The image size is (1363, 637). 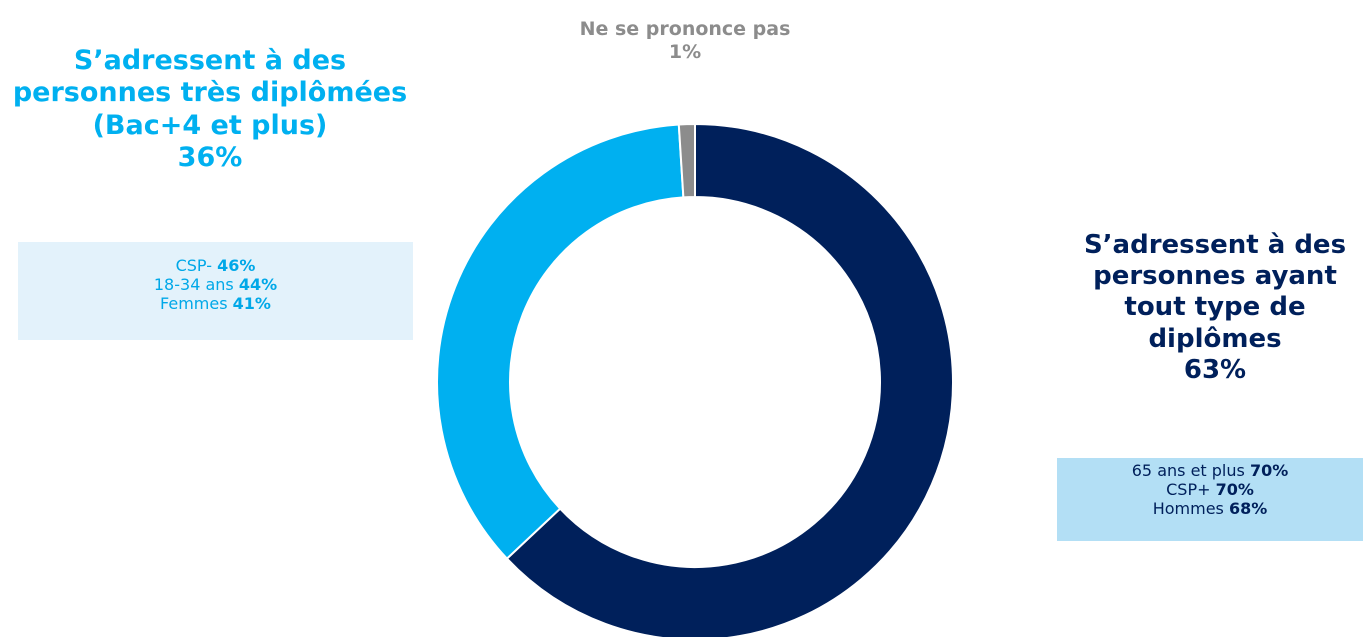 I want to click on detail-label: CSP-, so click(x=193, y=265).